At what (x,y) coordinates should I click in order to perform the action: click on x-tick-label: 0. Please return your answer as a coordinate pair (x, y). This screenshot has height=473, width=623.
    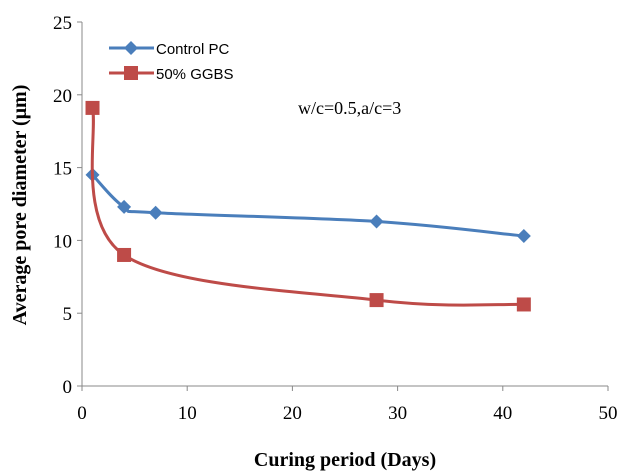
    Looking at the image, I should click on (82, 413).